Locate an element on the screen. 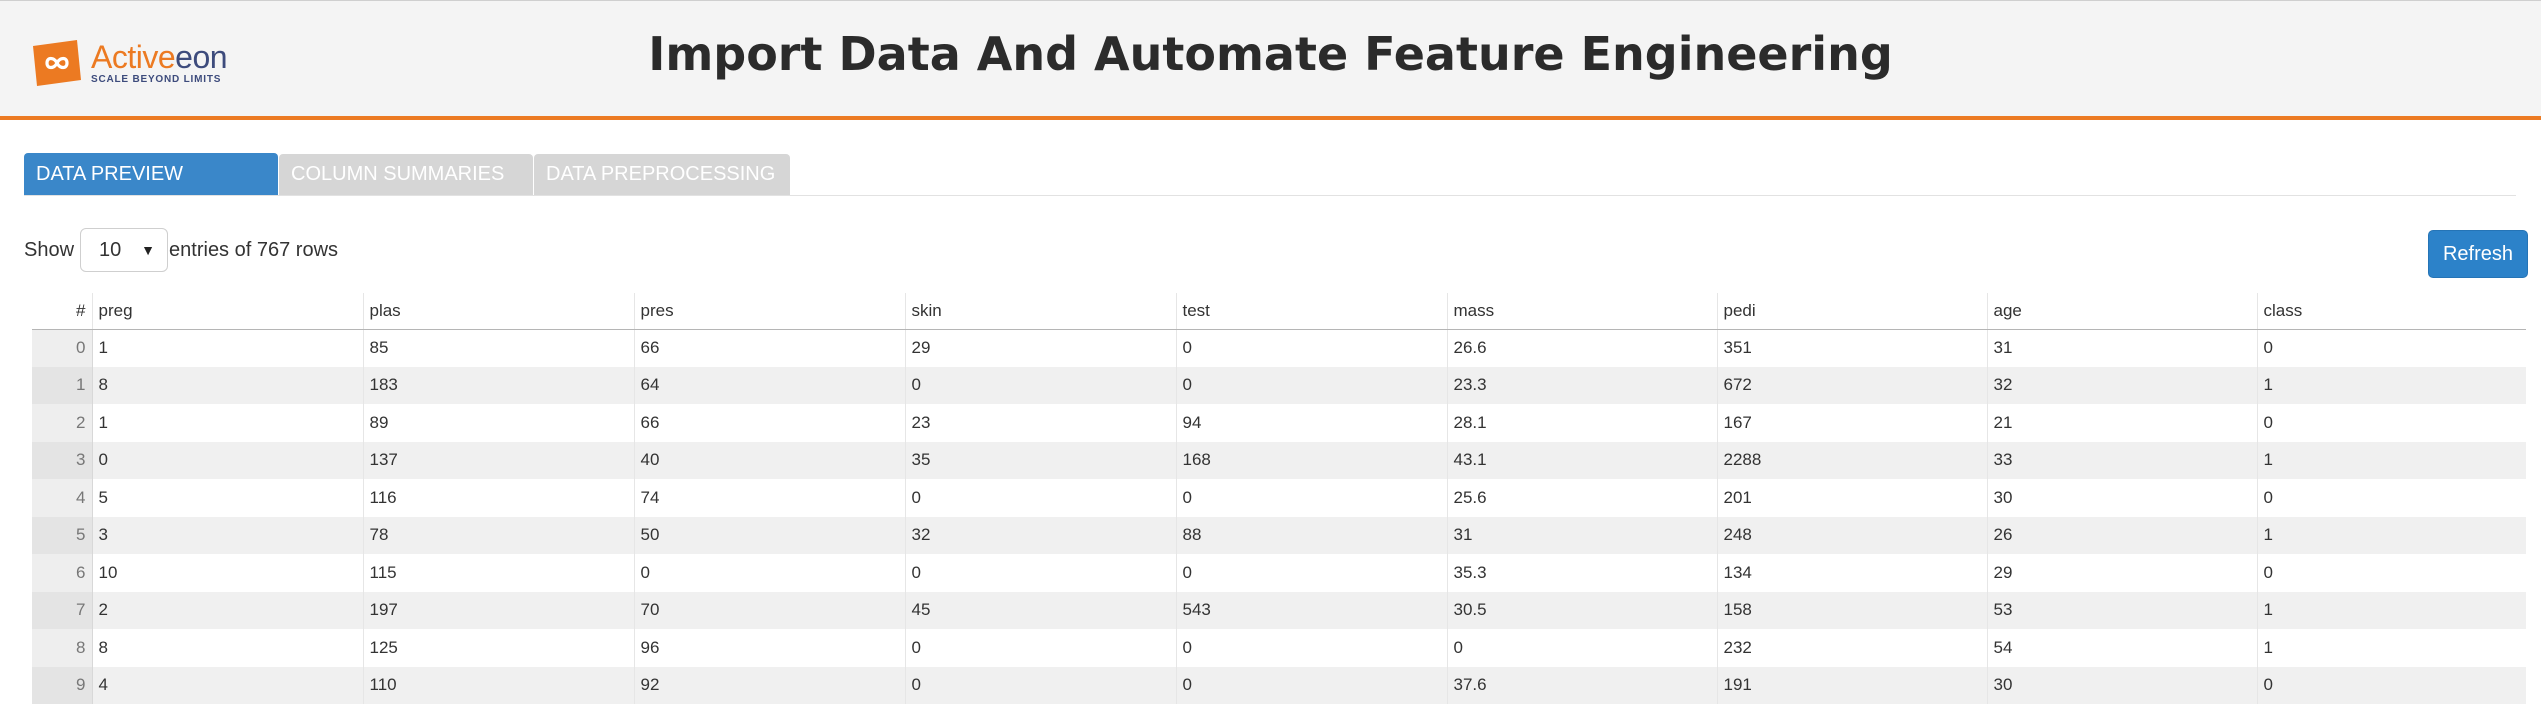 Image resolution: width=2541 pixels, height=715 pixels. row-index: 2 is located at coordinates (62, 423).